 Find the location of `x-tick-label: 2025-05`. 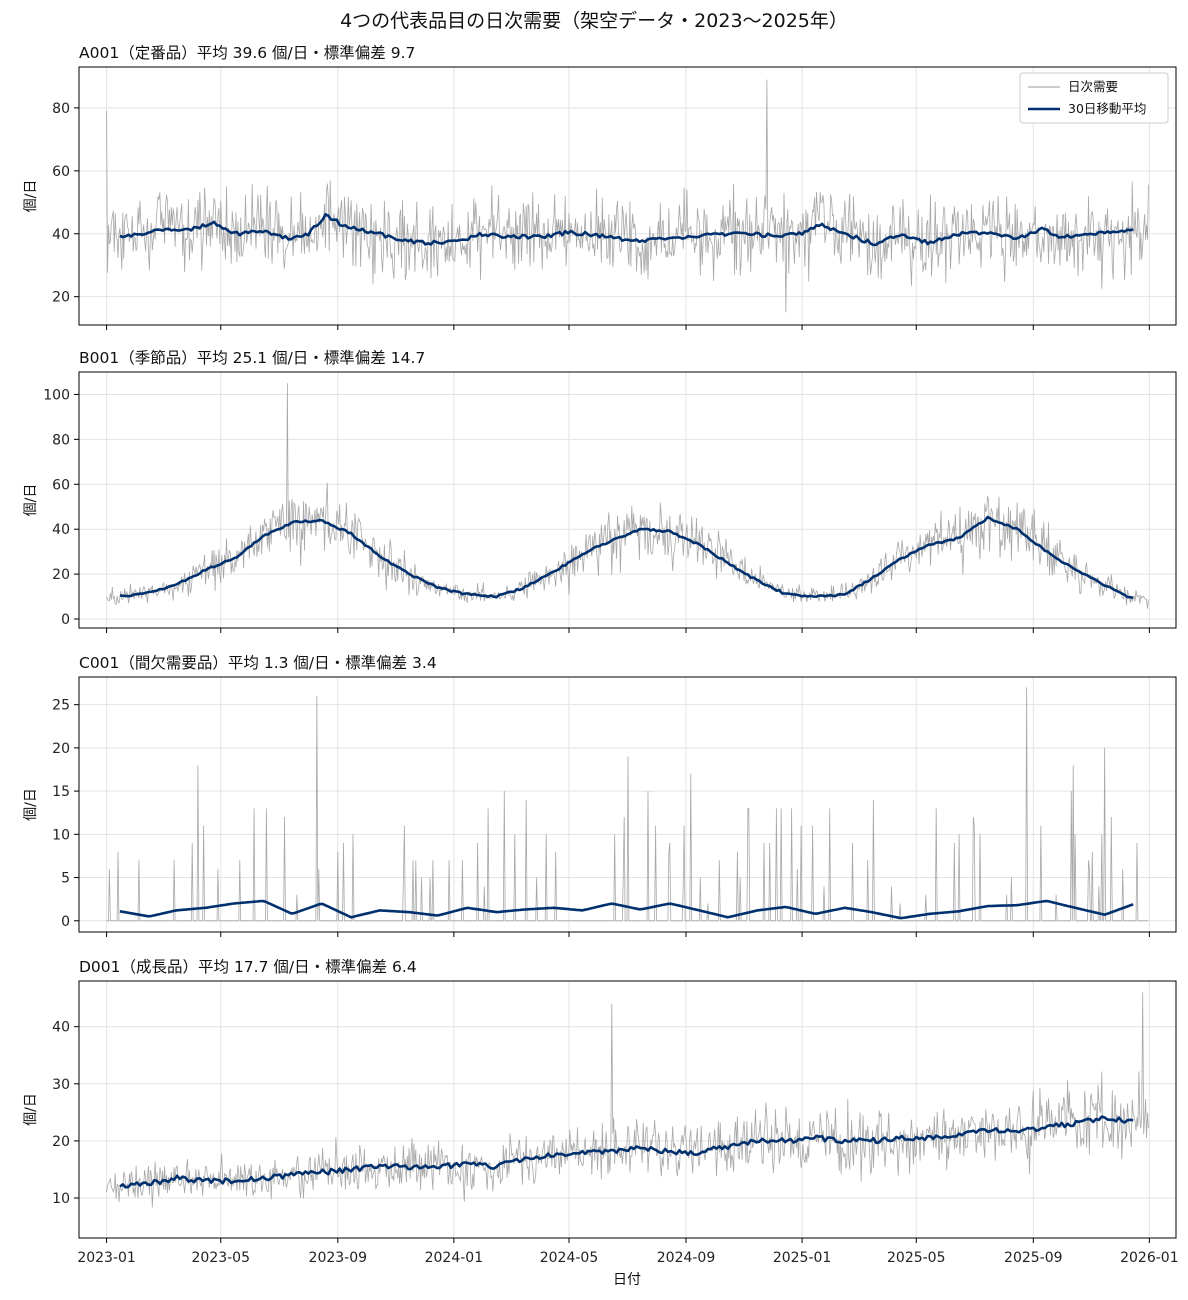

x-tick-label: 2025-05 is located at coordinates (916, 1258).